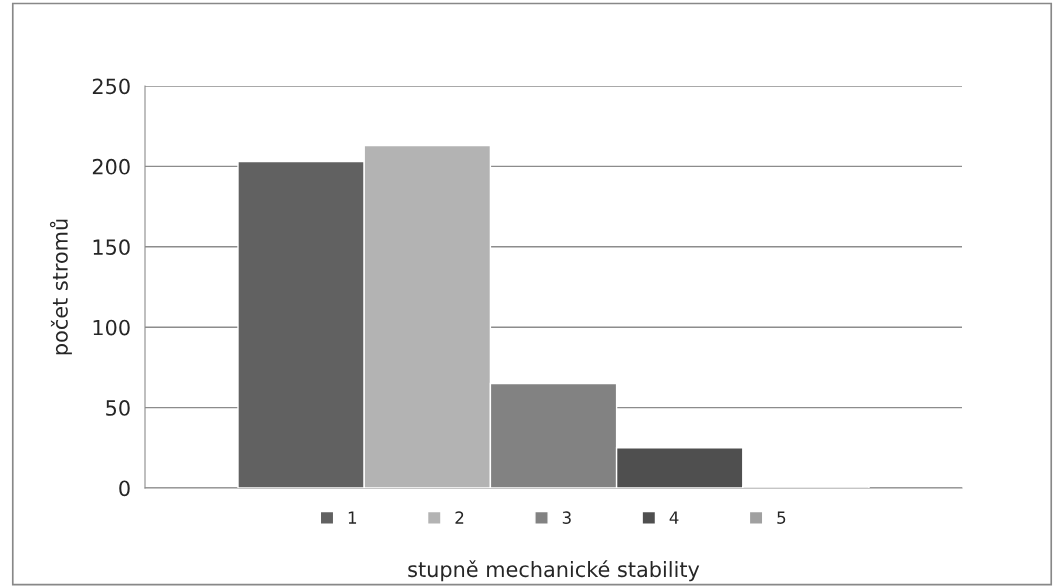 The image size is (1064, 587). I want to click on legend-label: 3, so click(566, 517).